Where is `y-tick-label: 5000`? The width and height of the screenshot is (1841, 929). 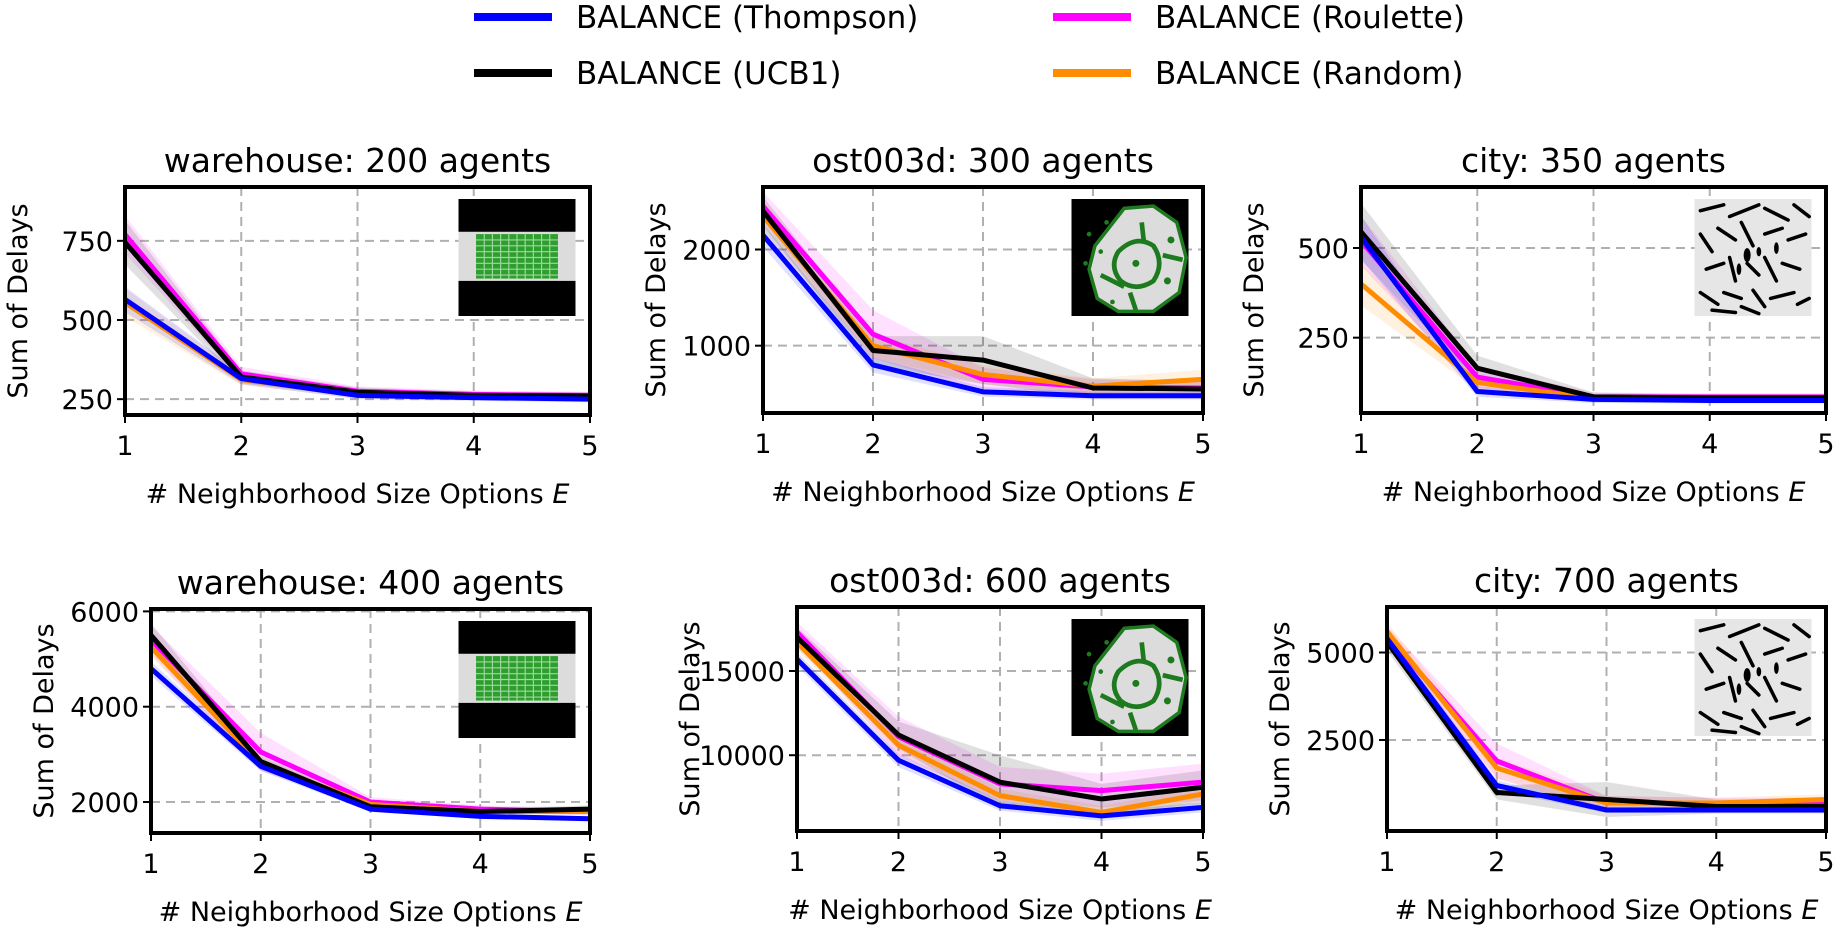 y-tick-label: 5000 is located at coordinates (1340, 654).